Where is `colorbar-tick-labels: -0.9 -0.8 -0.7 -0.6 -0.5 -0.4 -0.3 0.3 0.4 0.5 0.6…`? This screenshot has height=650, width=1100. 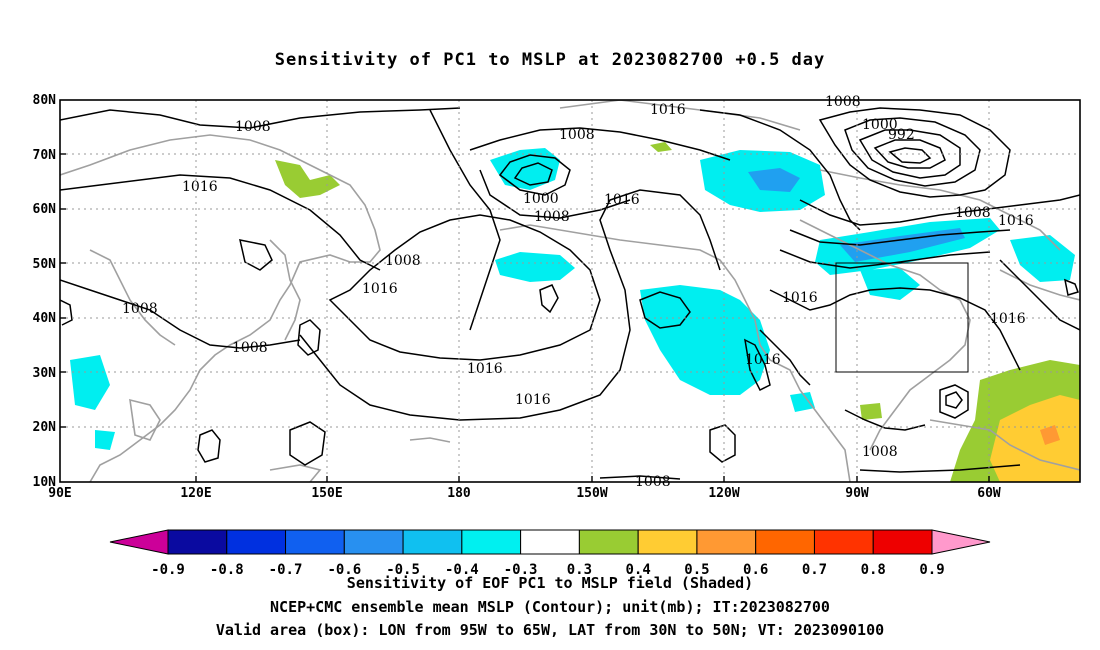 colorbar-tick-labels: -0.9 -0.8 -0.7 -0.6 -0.5 -0.4 -0.3 0.3 0.4 0.5 0.6… is located at coordinates (548, 570).